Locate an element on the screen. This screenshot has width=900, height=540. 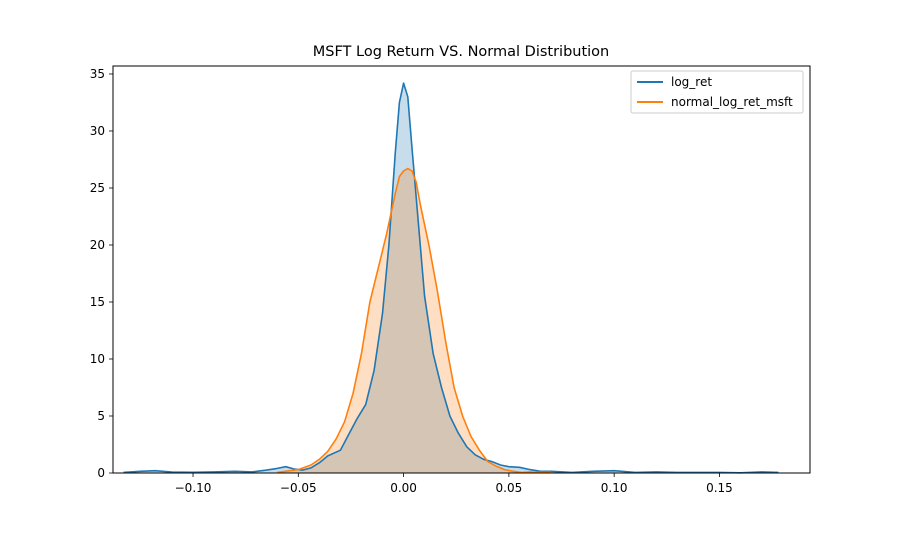
y-tick-label: 30 is located at coordinates (97, 131).